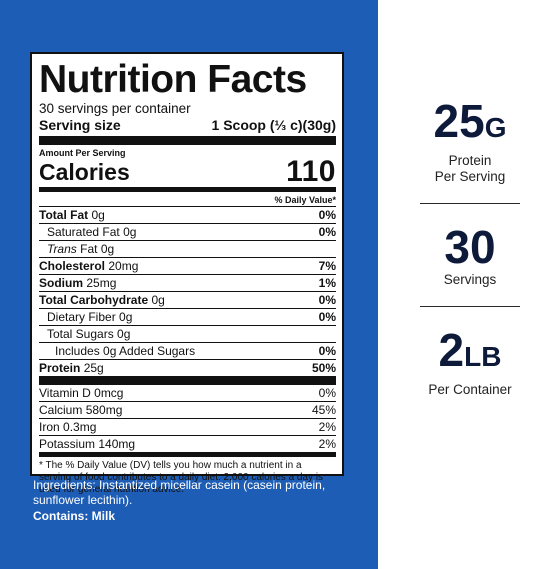  Describe the element at coordinates (187, 380) in the screenshot. I see `thick-divider-vitamins` at that location.